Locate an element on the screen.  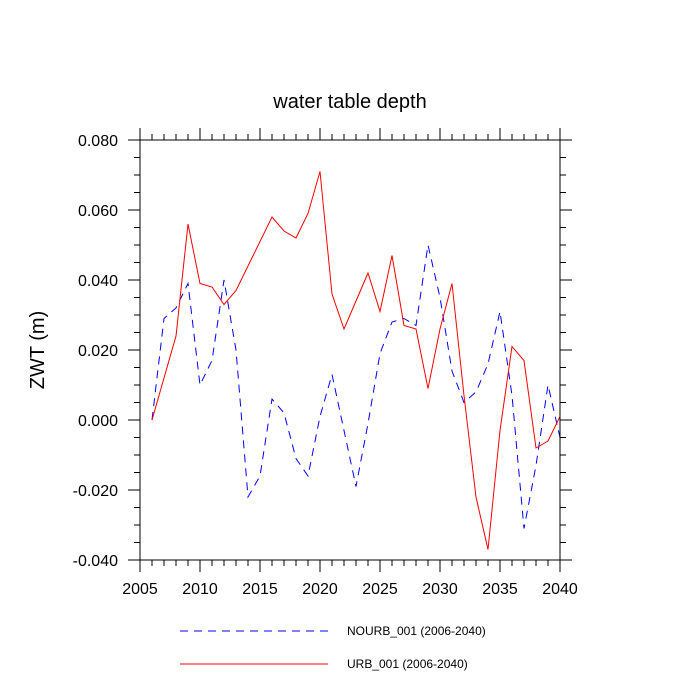
legend-label-nourb: NOURB_001 (2006-2040) is located at coordinates (416, 631).